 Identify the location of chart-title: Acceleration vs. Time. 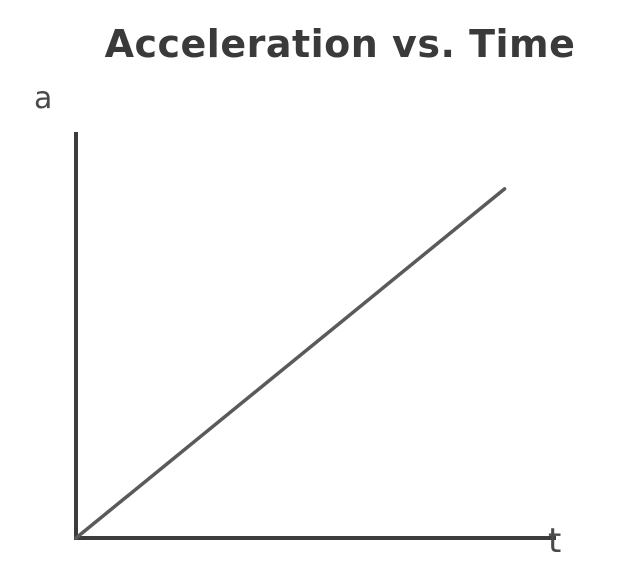
(340, 44).